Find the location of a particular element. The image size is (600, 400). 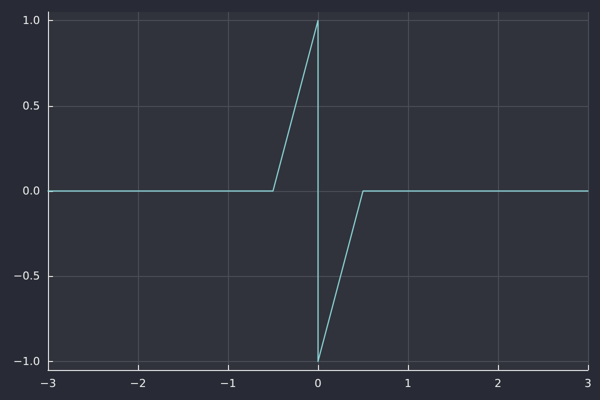

x-tick-label: 3 is located at coordinates (588, 383).